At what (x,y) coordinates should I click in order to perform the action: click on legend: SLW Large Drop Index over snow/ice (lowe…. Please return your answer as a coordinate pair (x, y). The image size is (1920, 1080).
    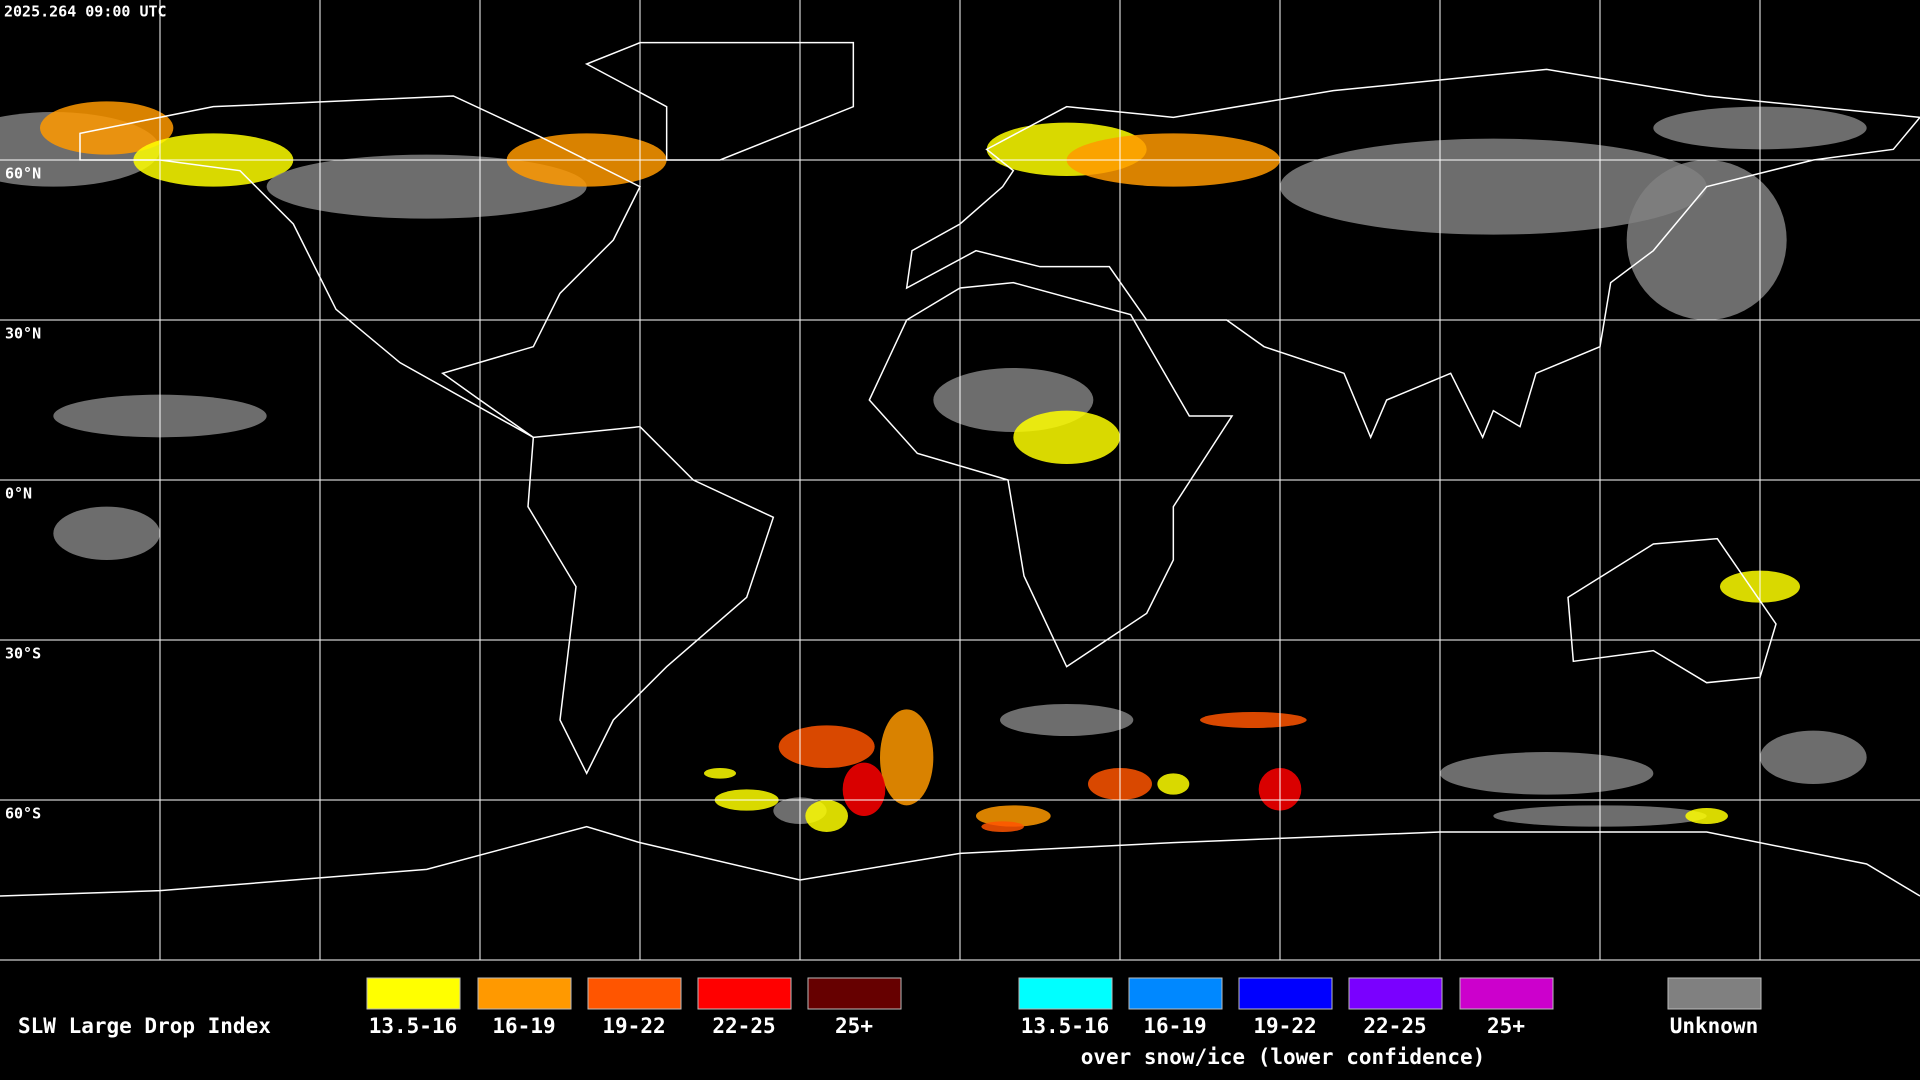
    Looking at the image, I should click on (890, 1023).